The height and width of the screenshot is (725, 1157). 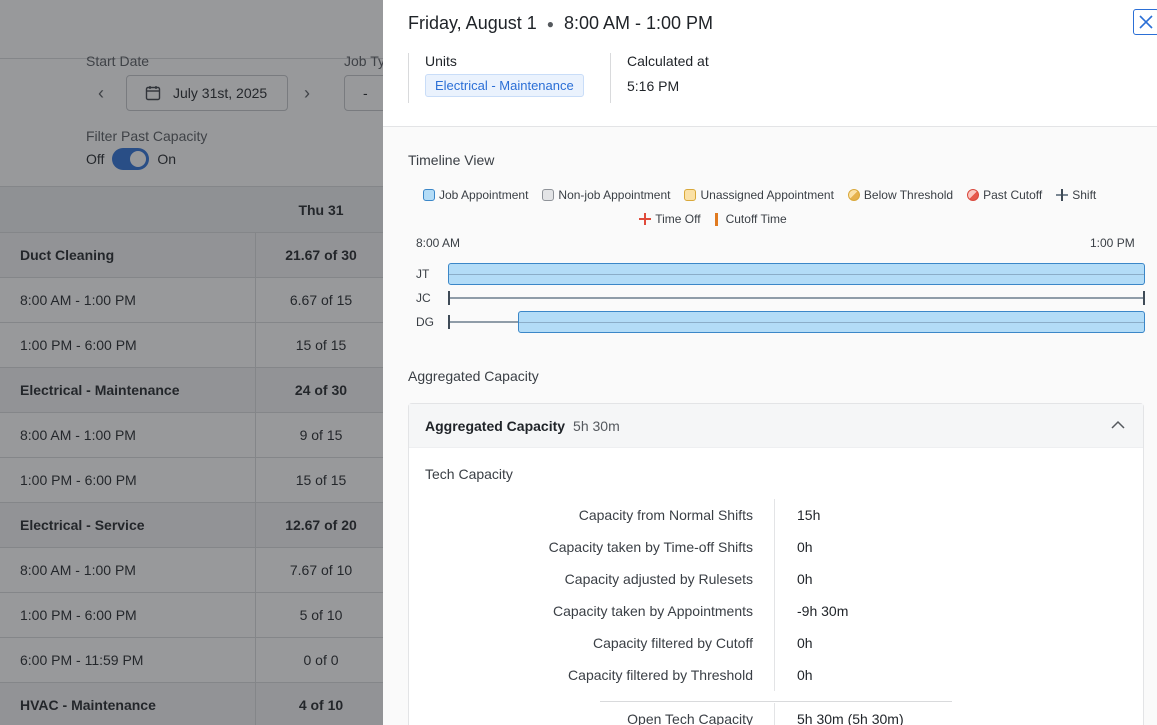 What do you see at coordinates (128, 660) in the screenshot?
I see `row-label: 6:00 PM - 11:59 PM` at bounding box center [128, 660].